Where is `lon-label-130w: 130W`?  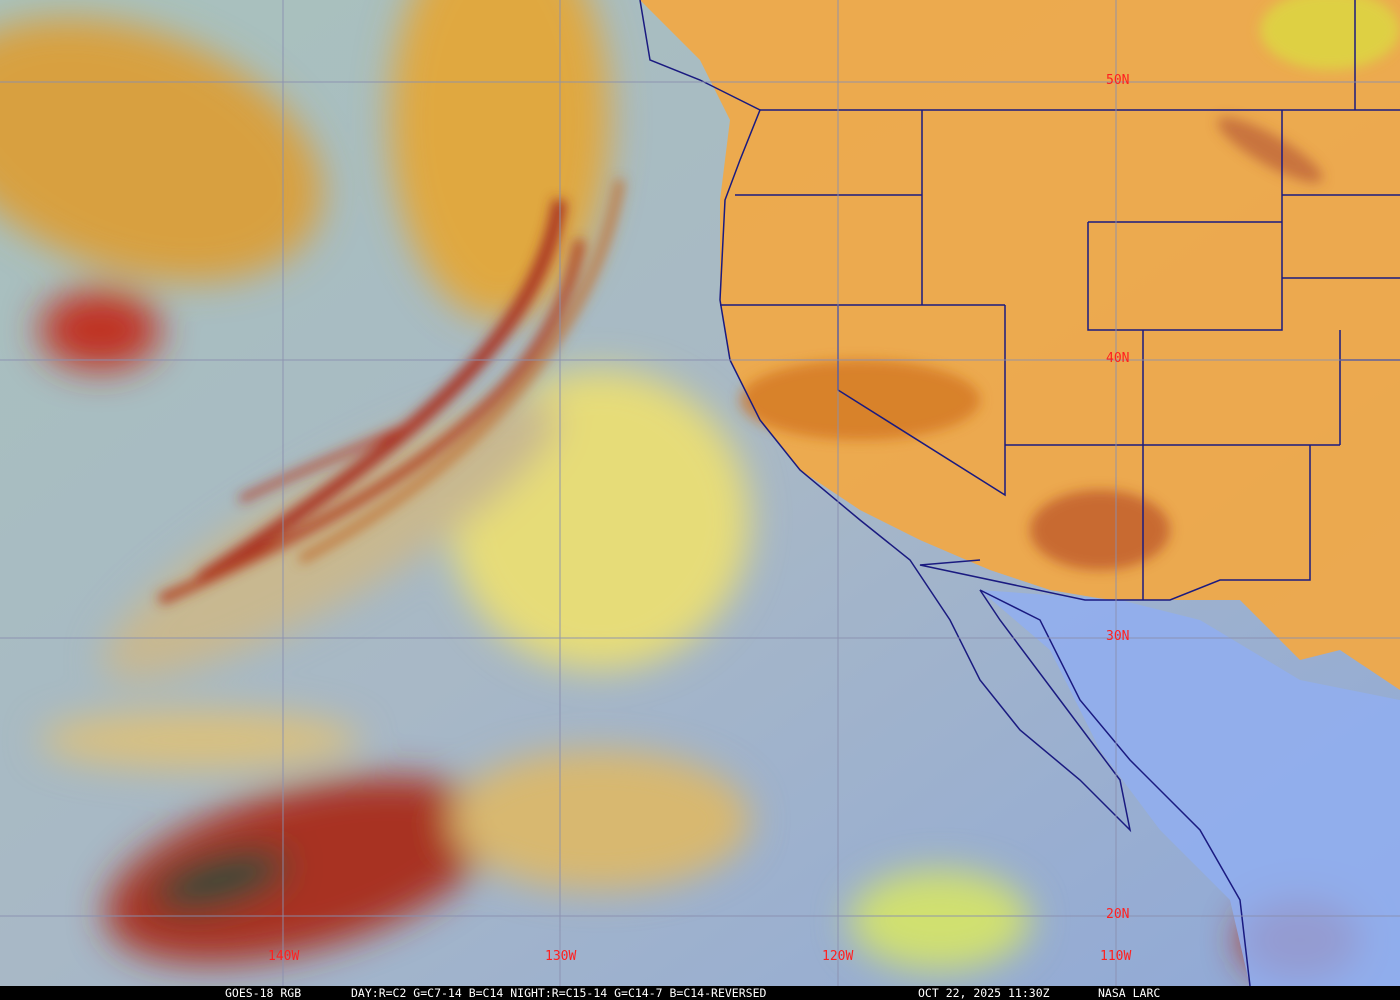
lon-label-130w: 130W is located at coordinates (560, 956).